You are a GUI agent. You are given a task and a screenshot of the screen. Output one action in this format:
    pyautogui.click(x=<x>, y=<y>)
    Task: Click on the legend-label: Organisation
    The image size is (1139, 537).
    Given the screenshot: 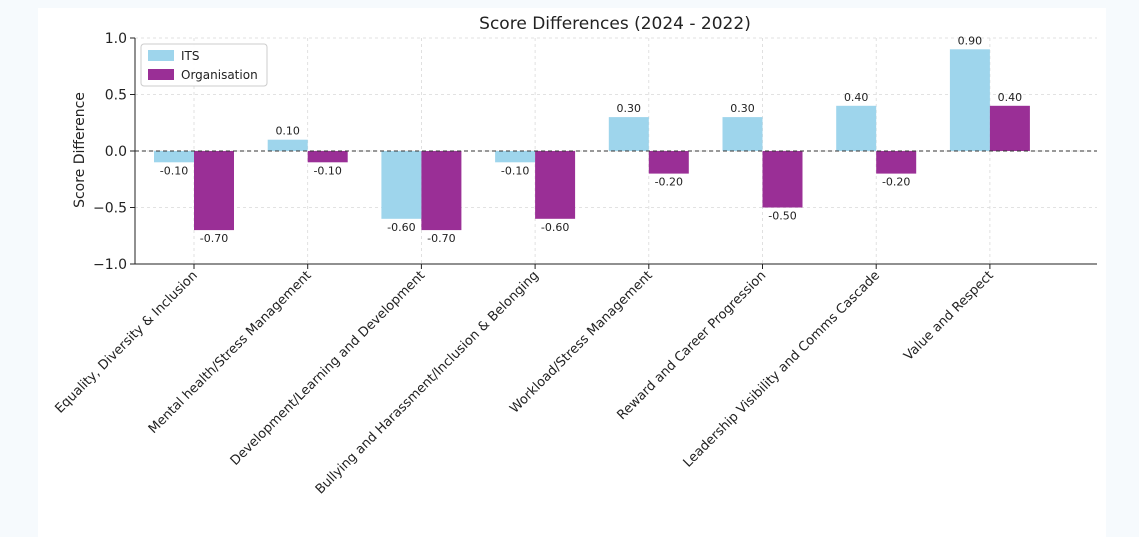 What is the action you would take?
    pyautogui.click(x=219, y=75)
    